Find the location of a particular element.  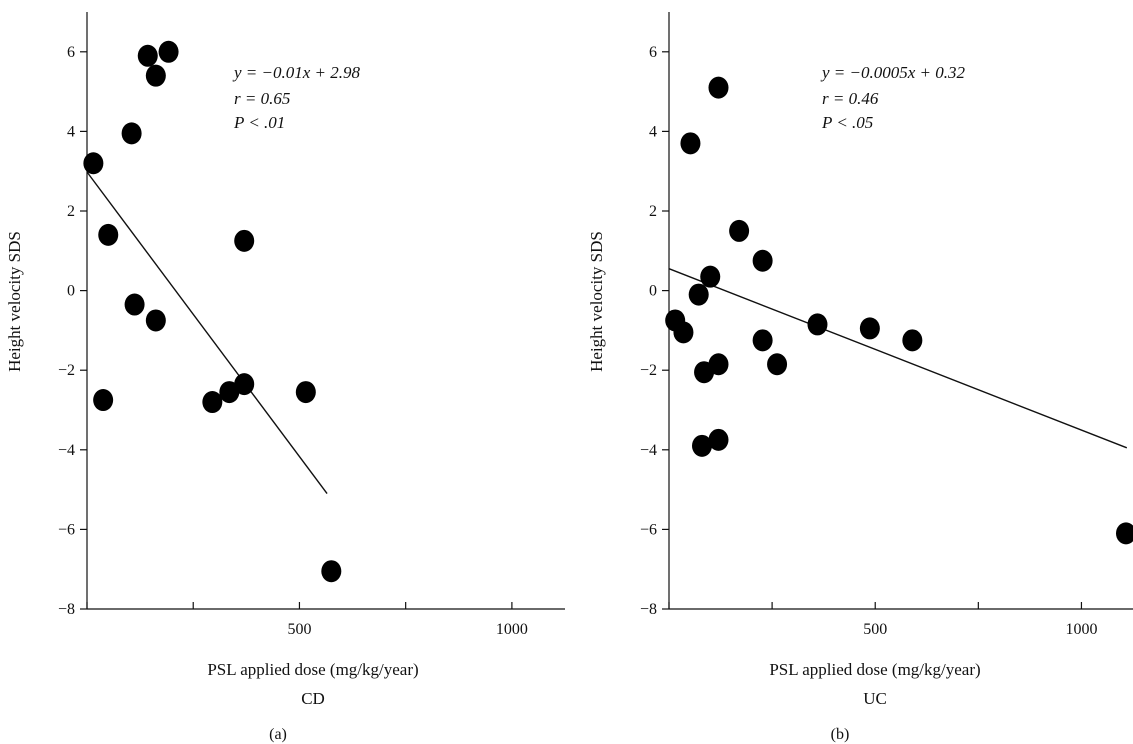

y-ticks-cd: −8 −6 −4 −2 0 2 4 6 is located at coordinates (72, 331).